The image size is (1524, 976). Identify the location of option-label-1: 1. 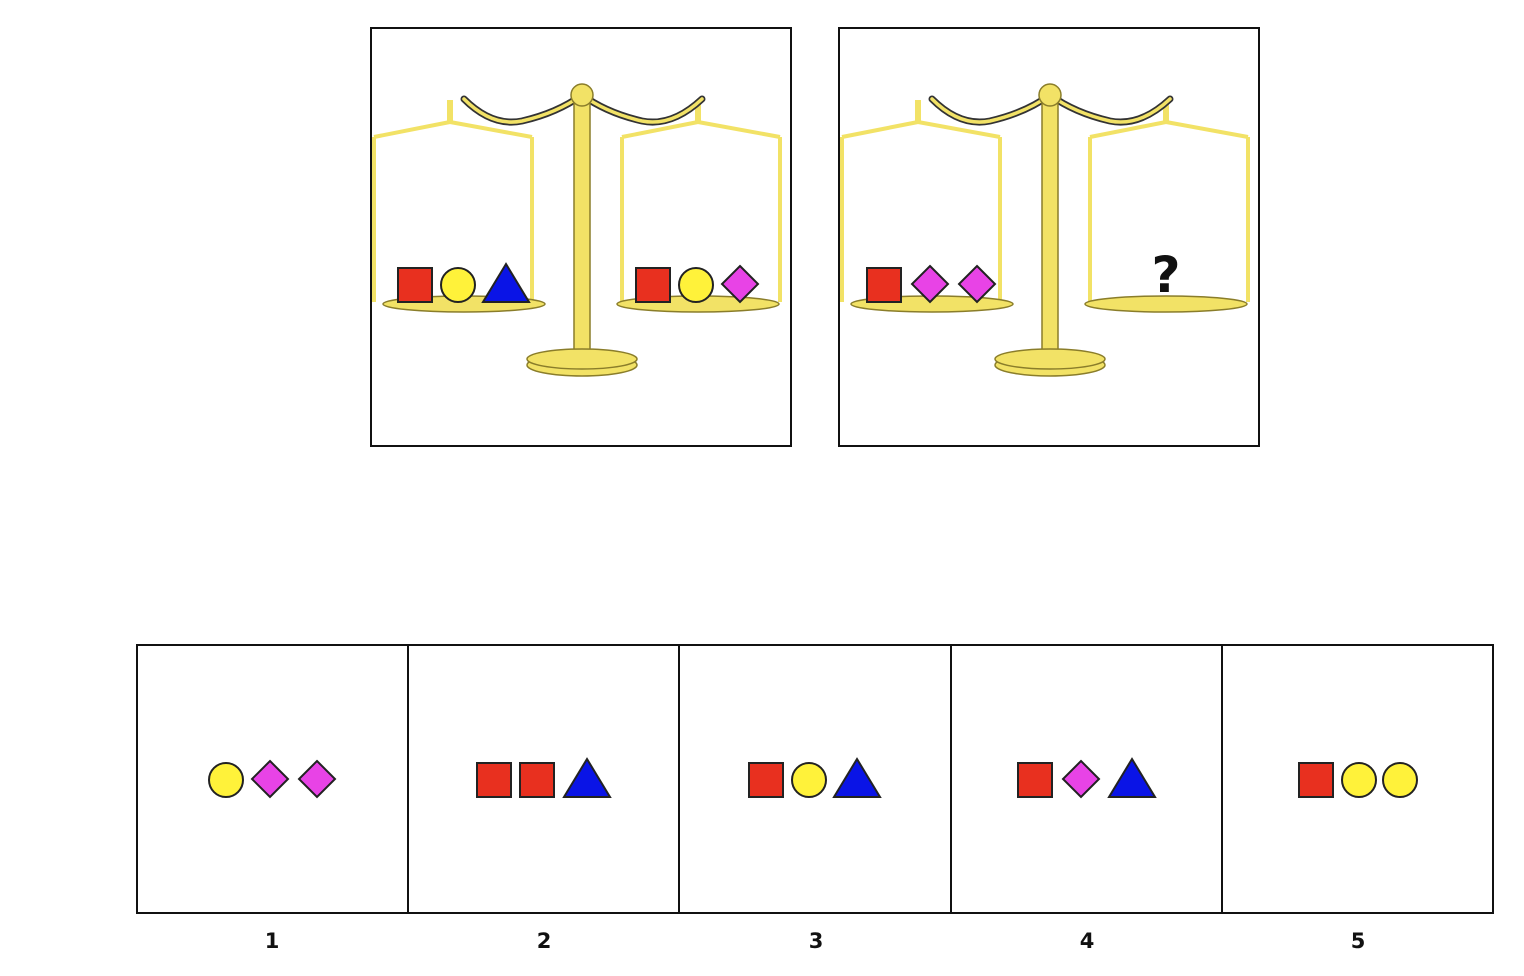
(272, 941).